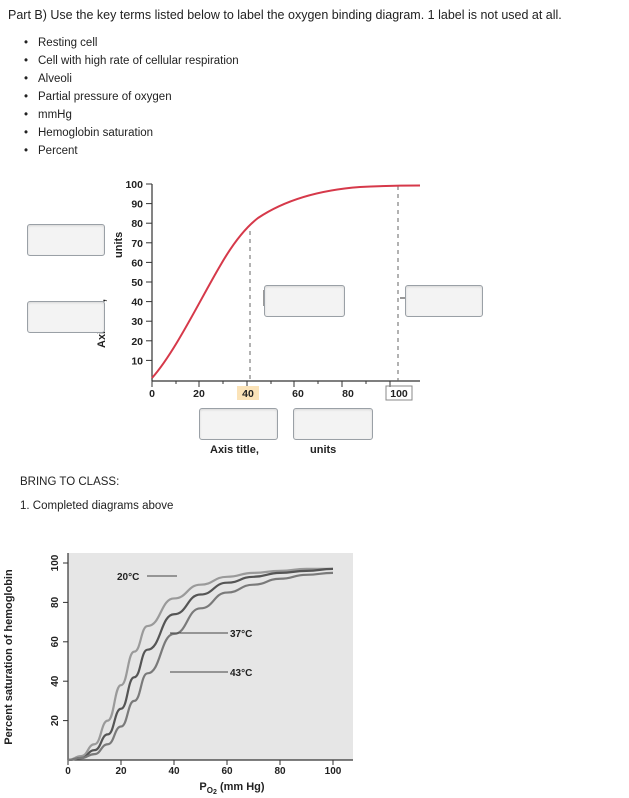 This screenshot has width=629, height=798. What do you see at coordinates (137, 244) in the screenshot?
I see `y-tick-label: 70` at bounding box center [137, 244].